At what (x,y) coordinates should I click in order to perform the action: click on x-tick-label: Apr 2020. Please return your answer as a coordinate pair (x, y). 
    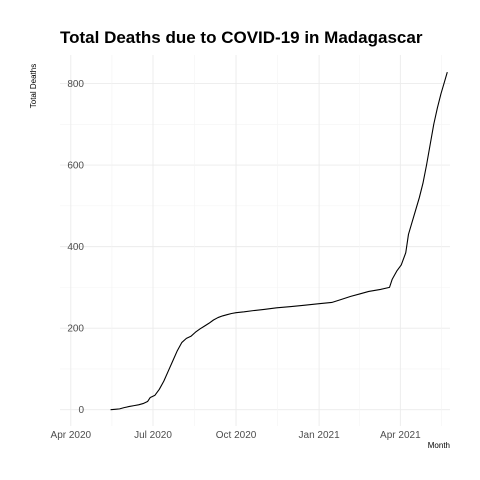
    Looking at the image, I should click on (71, 435).